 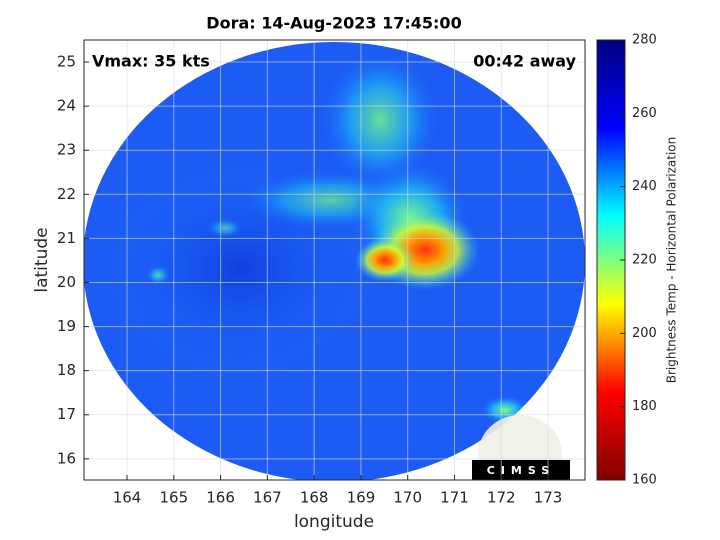 What do you see at coordinates (220, 498) in the screenshot?
I see `x-tick-label: 166` at bounding box center [220, 498].